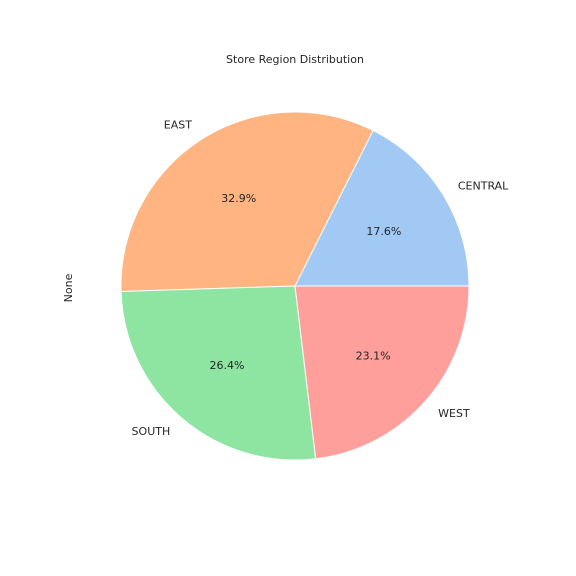 This screenshot has height=576, width=576. Describe the element at coordinates (483, 185) in the screenshot. I see `category-label-central: CENTRAL` at that location.